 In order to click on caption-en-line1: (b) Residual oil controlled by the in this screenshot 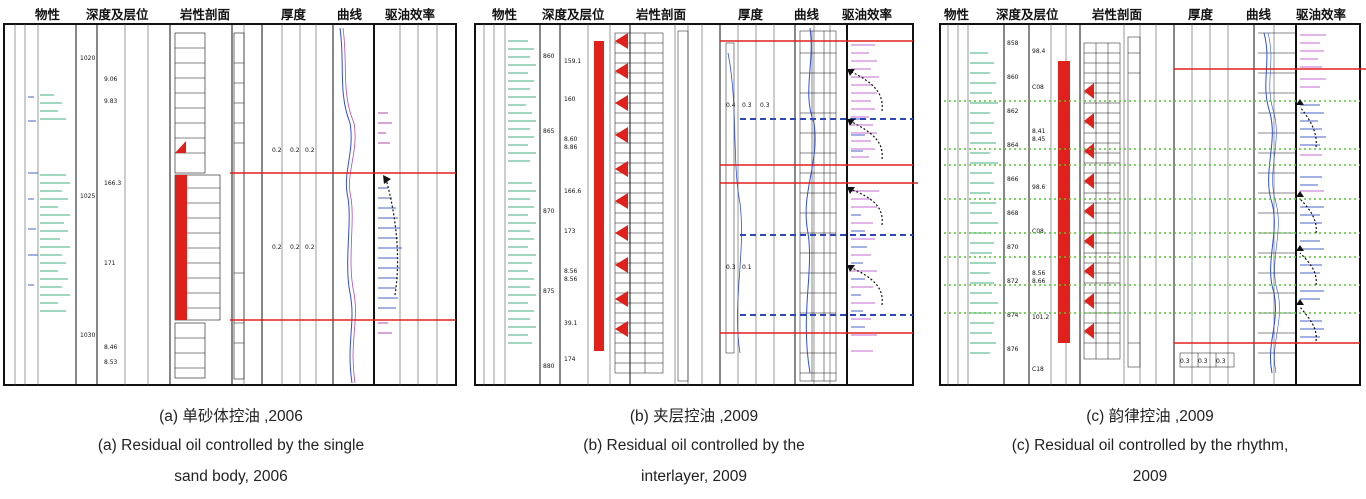, I will do `click(694, 445)`.